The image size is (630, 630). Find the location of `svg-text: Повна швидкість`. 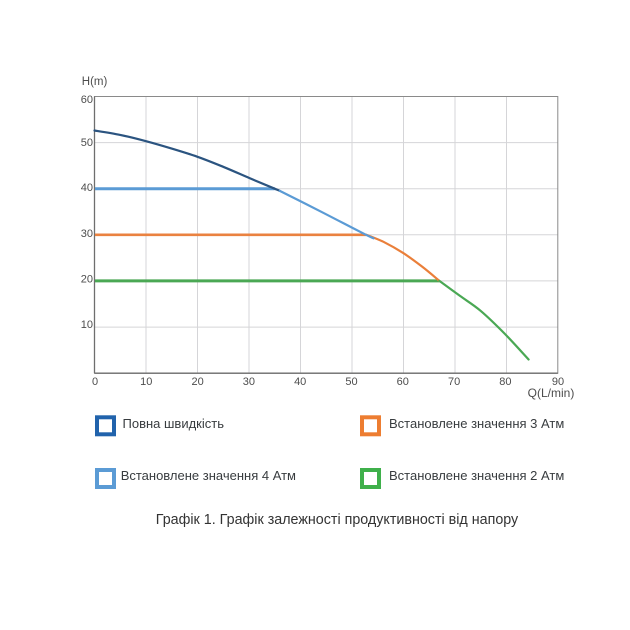

svg-text: Повна швидкість is located at coordinates (174, 423).